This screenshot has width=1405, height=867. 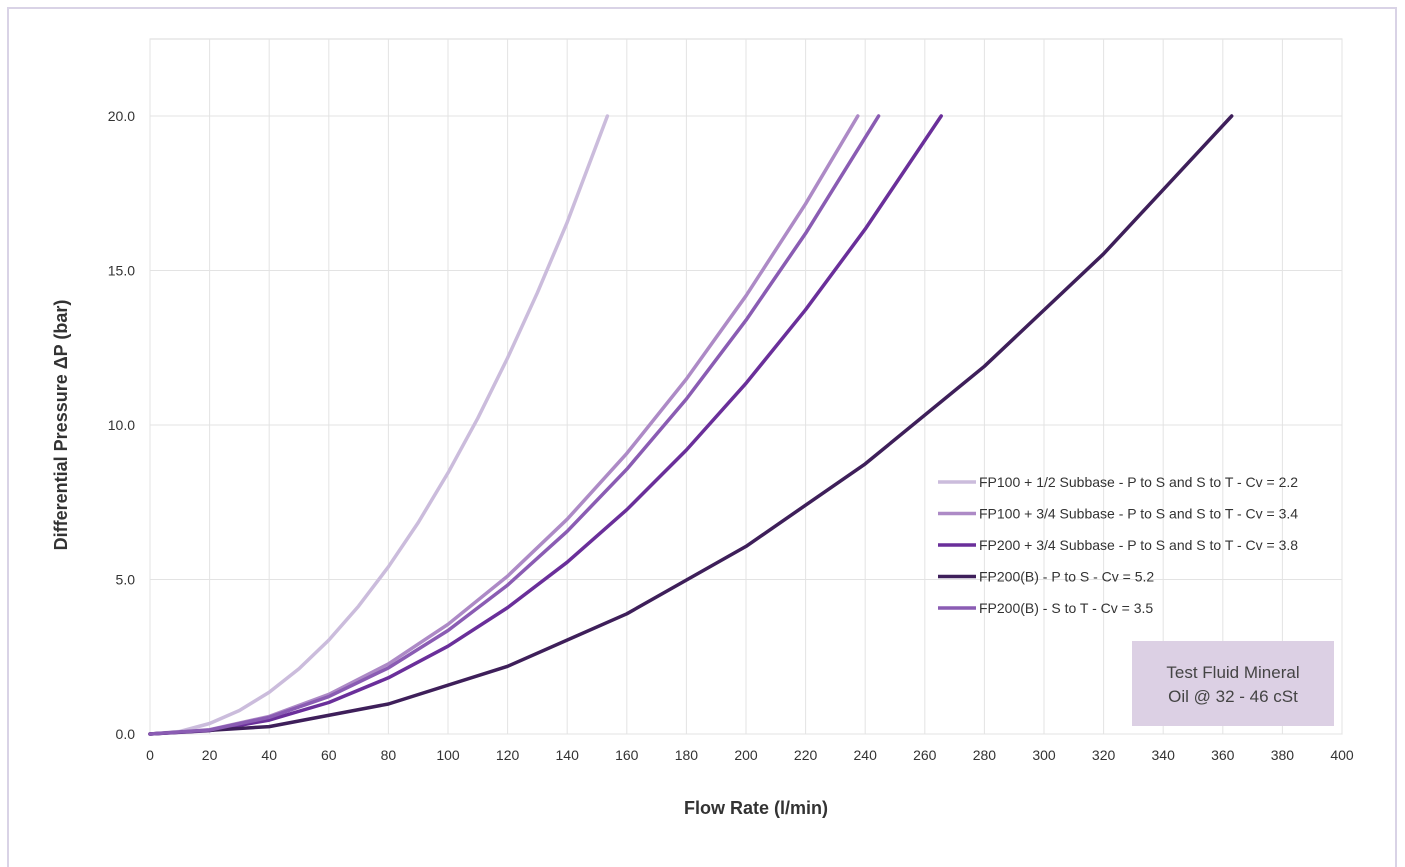 What do you see at coordinates (121, 271) in the screenshot?
I see `y-tick-label: 15.0` at bounding box center [121, 271].